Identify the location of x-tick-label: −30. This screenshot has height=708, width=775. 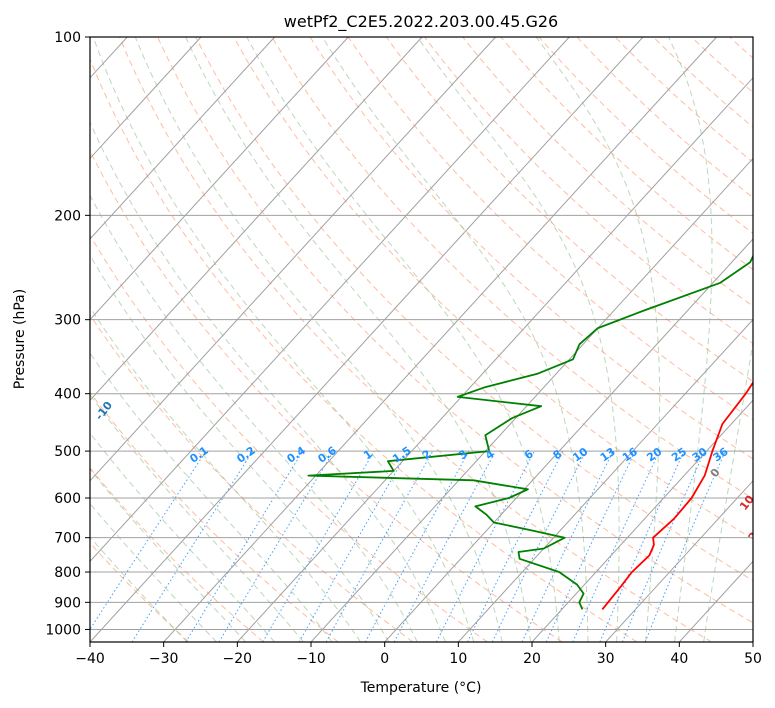
(164, 659).